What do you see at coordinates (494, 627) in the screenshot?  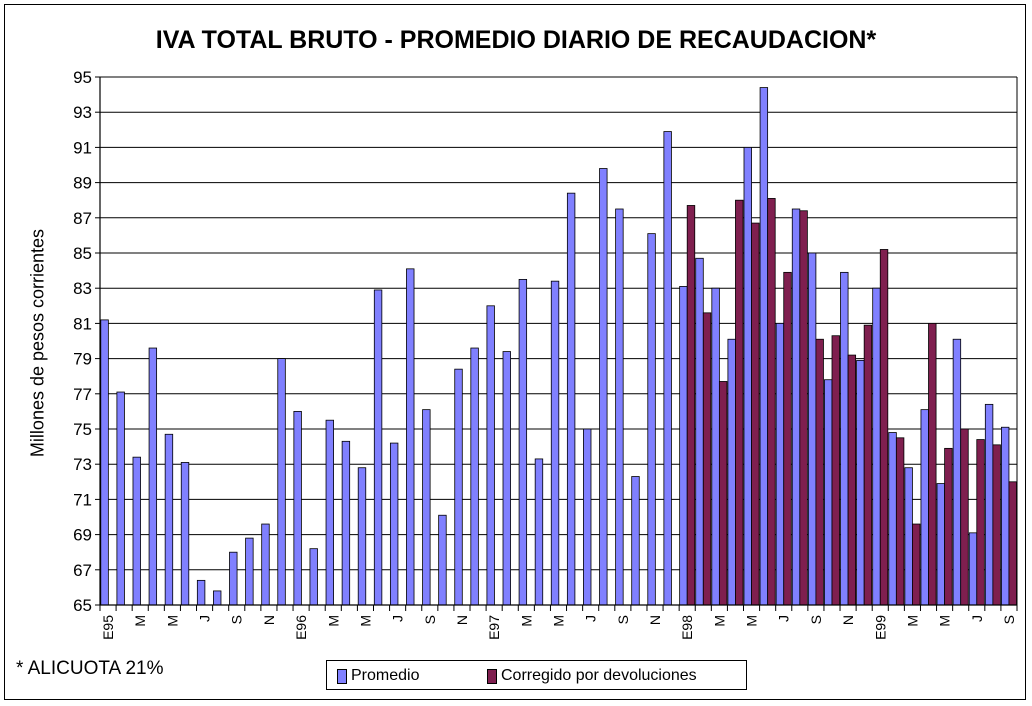 I see `x-tick-label: E97` at bounding box center [494, 627].